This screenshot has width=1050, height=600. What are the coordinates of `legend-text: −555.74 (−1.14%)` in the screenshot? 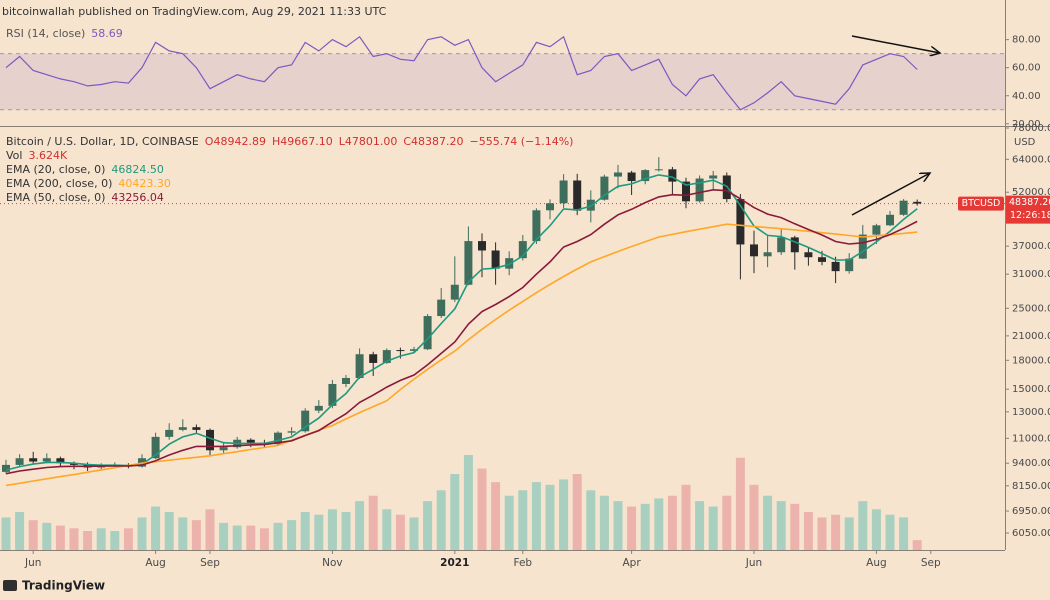 It's located at (522, 141).